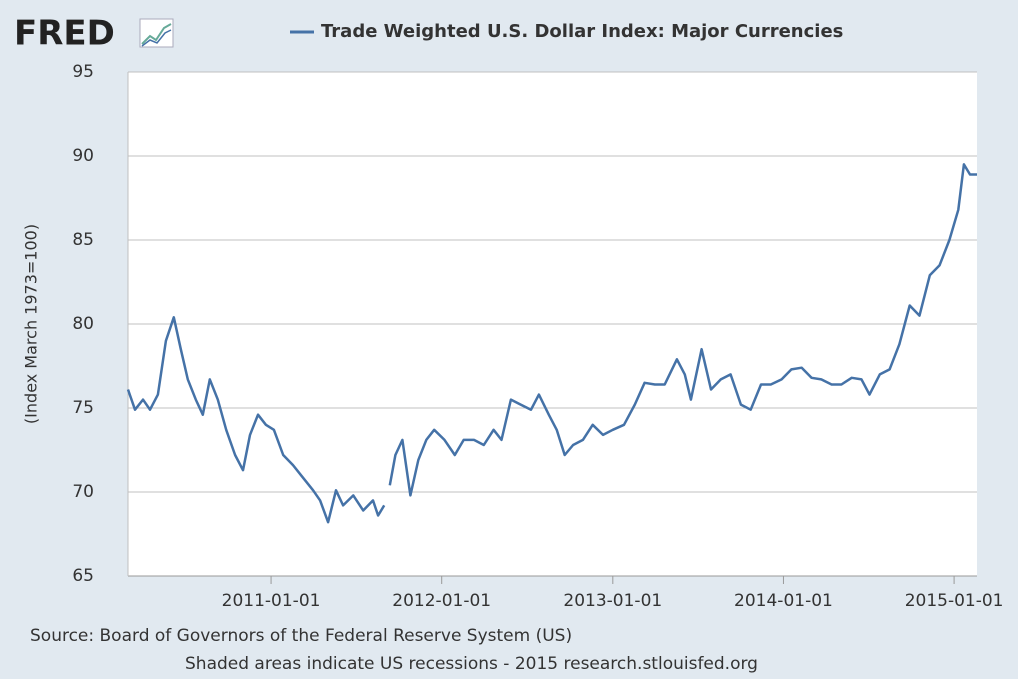  I want to click on x-tick-label: 2012-01-01, so click(441, 601).